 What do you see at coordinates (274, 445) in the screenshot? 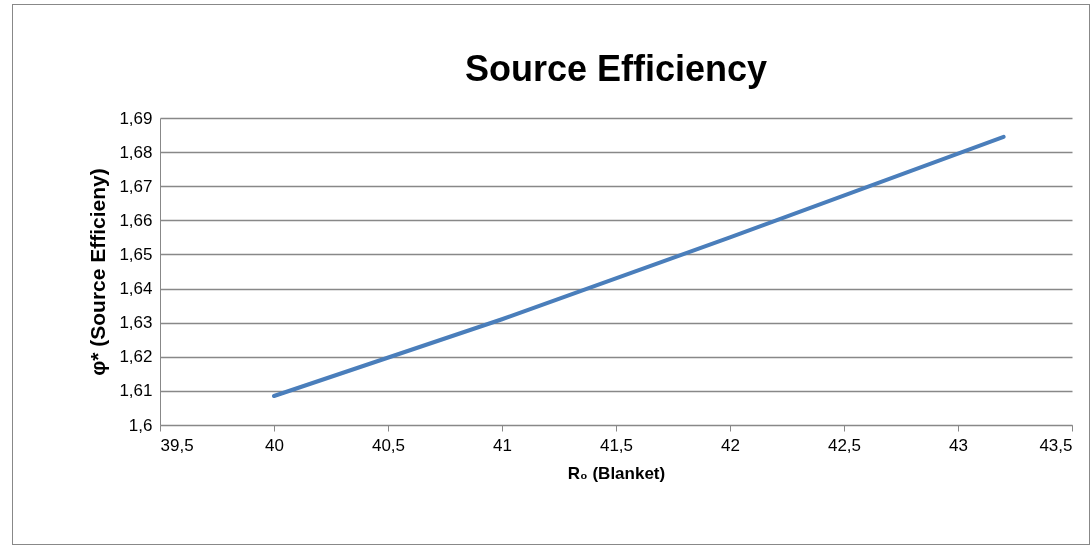
I see `x-tick-label: 40` at bounding box center [274, 445].